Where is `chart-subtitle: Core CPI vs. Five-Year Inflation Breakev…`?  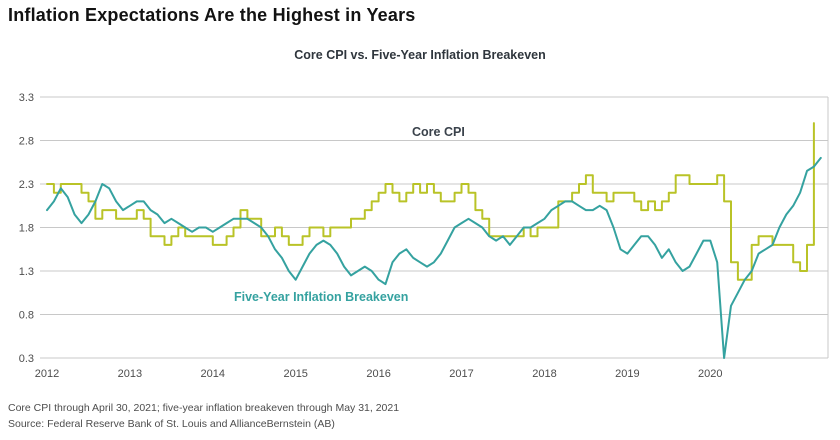
chart-subtitle: Core CPI vs. Five-Year Inflation Breakev… is located at coordinates (420, 55).